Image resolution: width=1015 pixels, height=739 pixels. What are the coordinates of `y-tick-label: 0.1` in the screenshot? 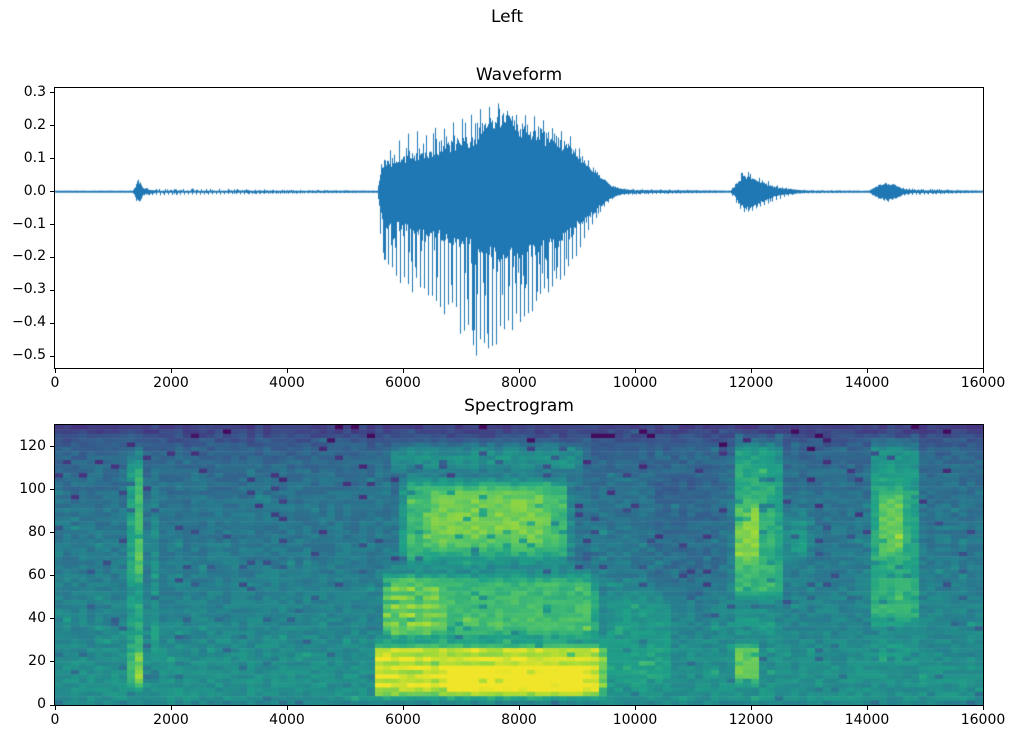 It's located at (34, 157).